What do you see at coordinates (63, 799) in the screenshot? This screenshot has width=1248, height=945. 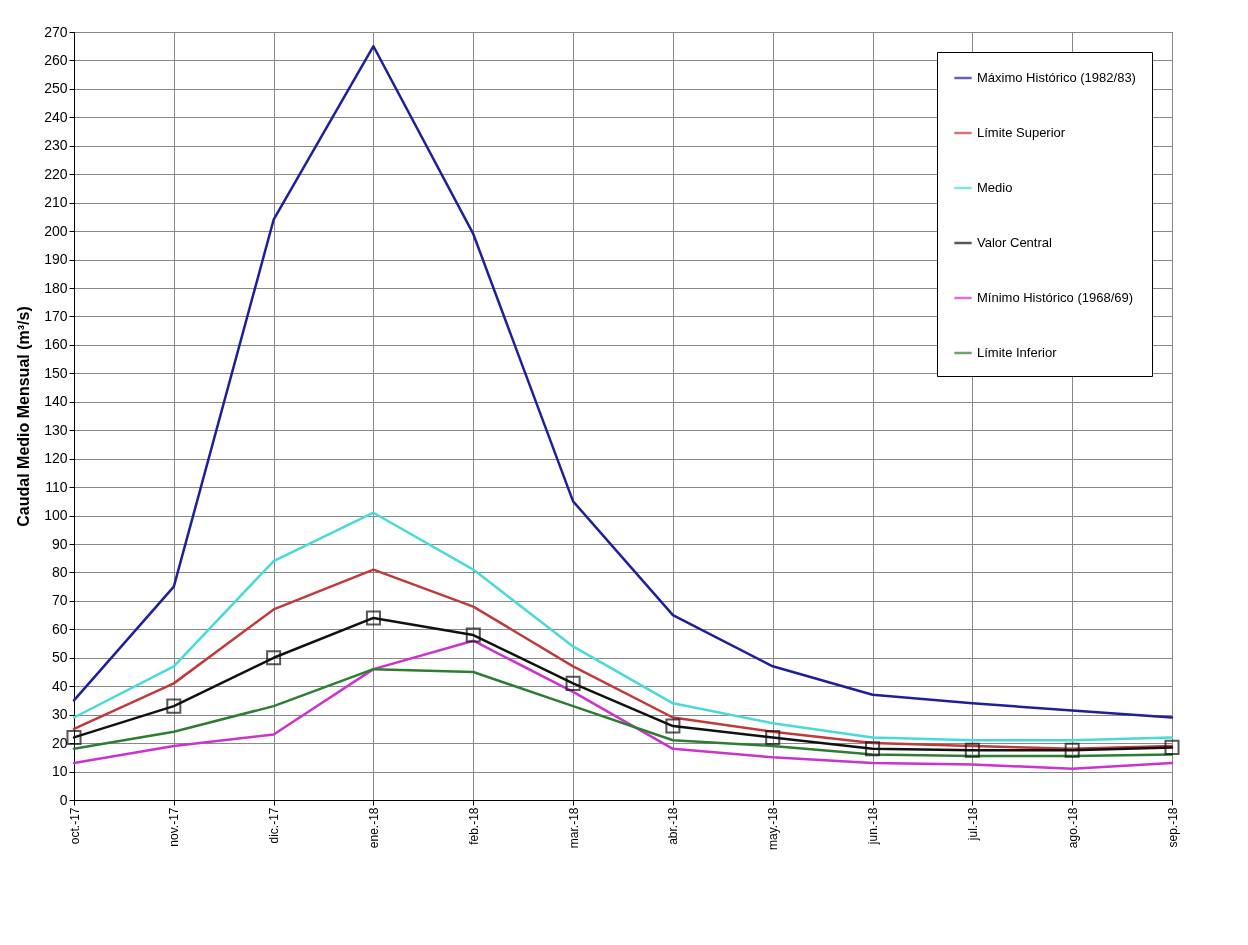 I see `y-tick-label: 0` at bounding box center [63, 799].